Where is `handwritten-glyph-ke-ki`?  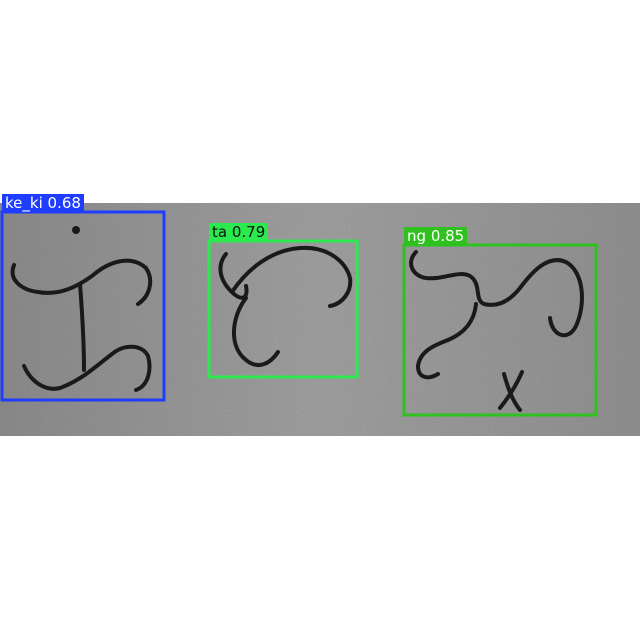 handwritten-glyph-ke-ki is located at coordinates (81, 309).